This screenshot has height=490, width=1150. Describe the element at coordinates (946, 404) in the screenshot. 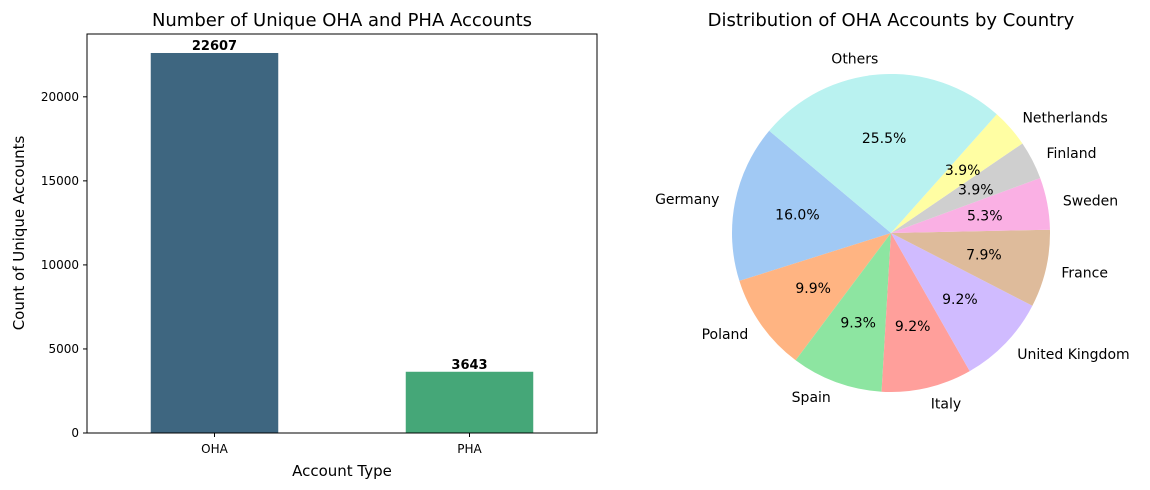

I see `pie-category-label-italy: Italy` at that location.